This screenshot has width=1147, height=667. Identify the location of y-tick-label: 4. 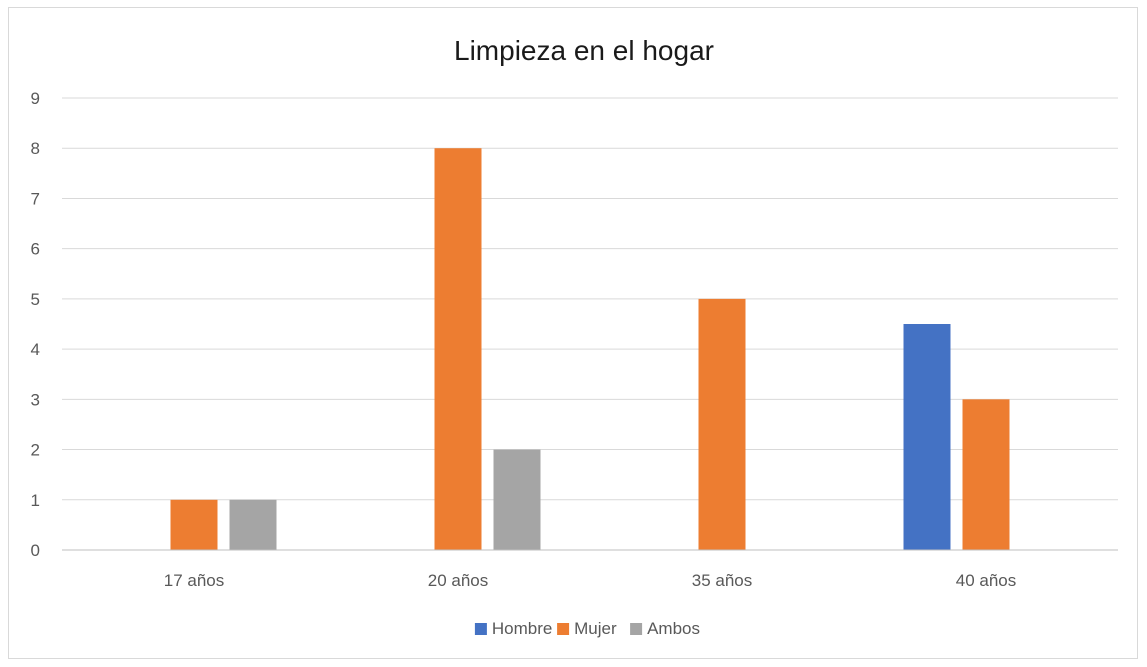
(35, 349).